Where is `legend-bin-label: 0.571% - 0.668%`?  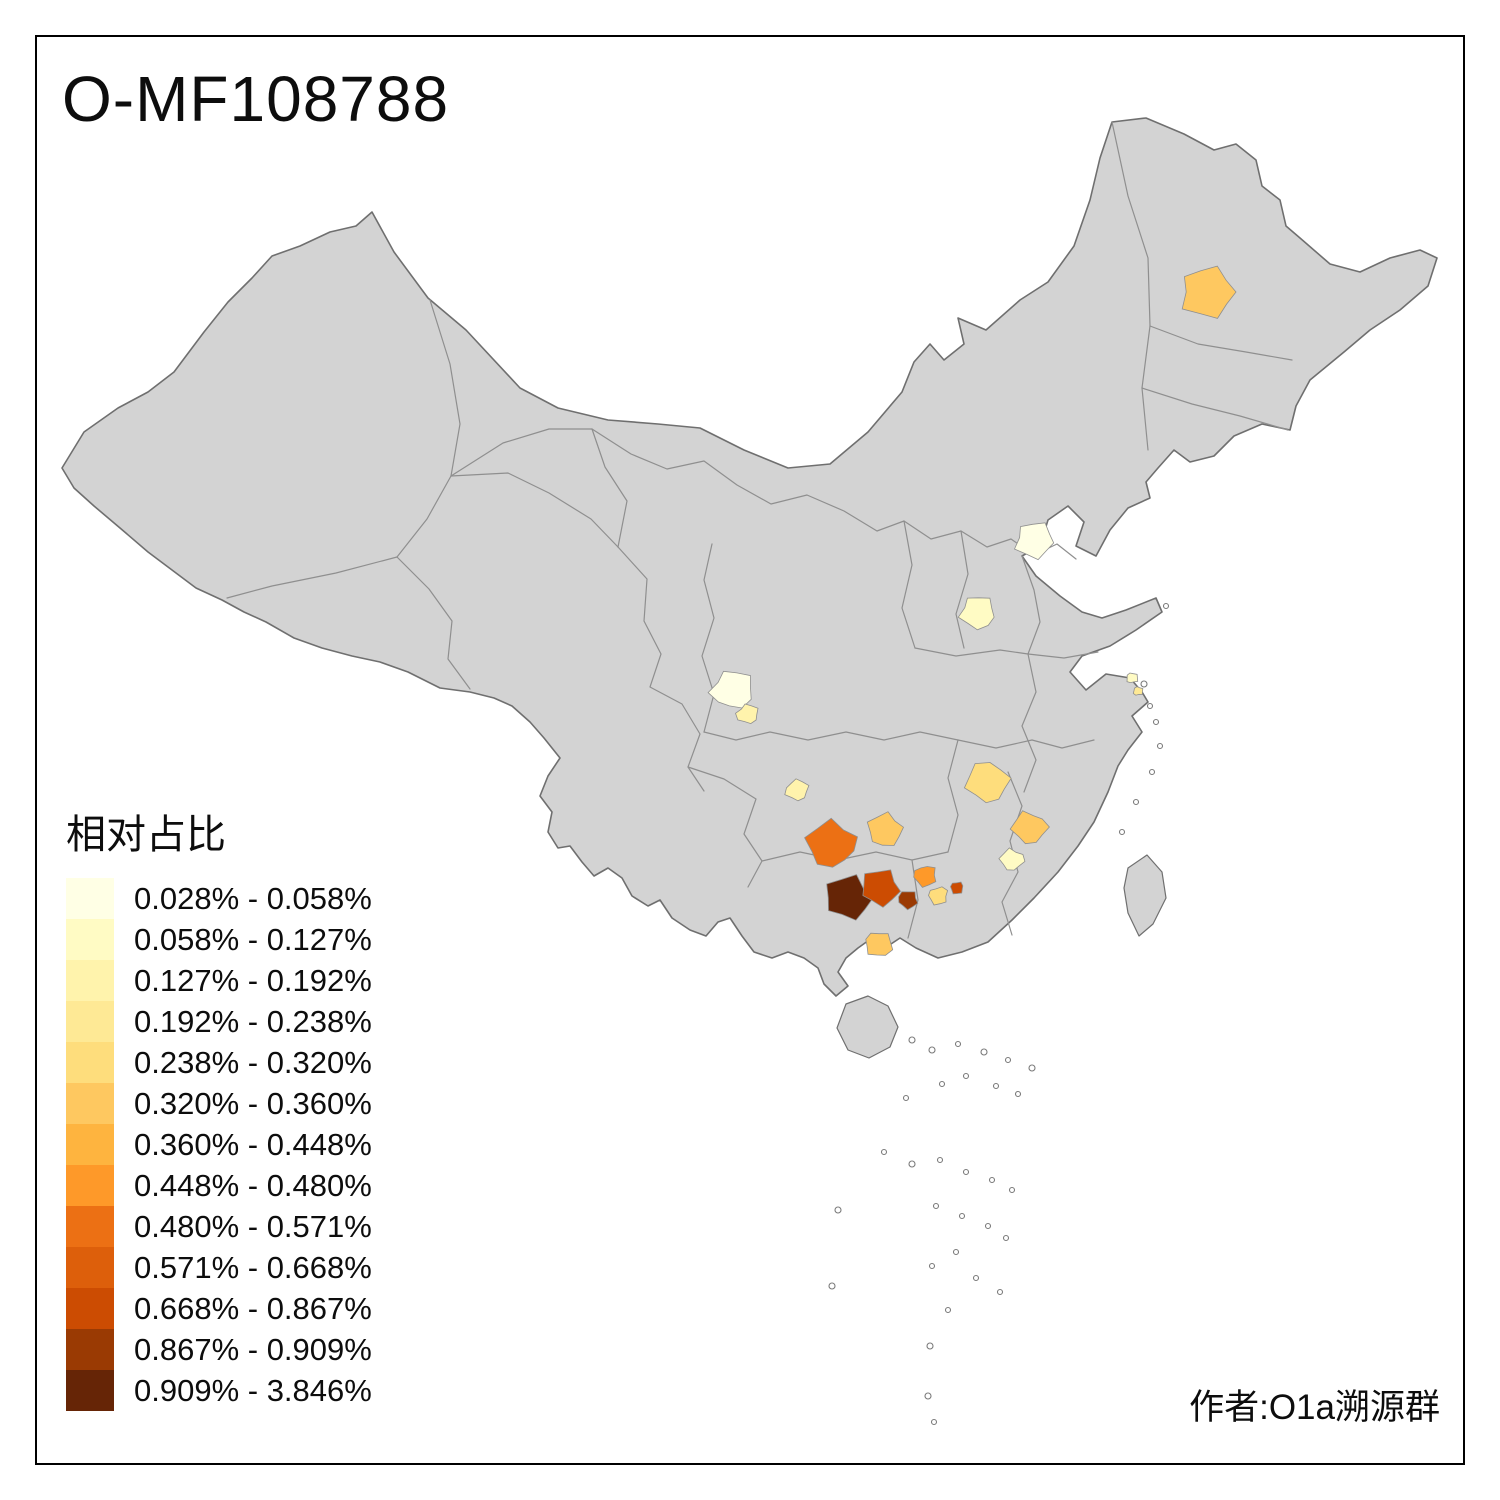
legend-bin-label: 0.571% - 0.668% is located at coordinates (253, 1267).